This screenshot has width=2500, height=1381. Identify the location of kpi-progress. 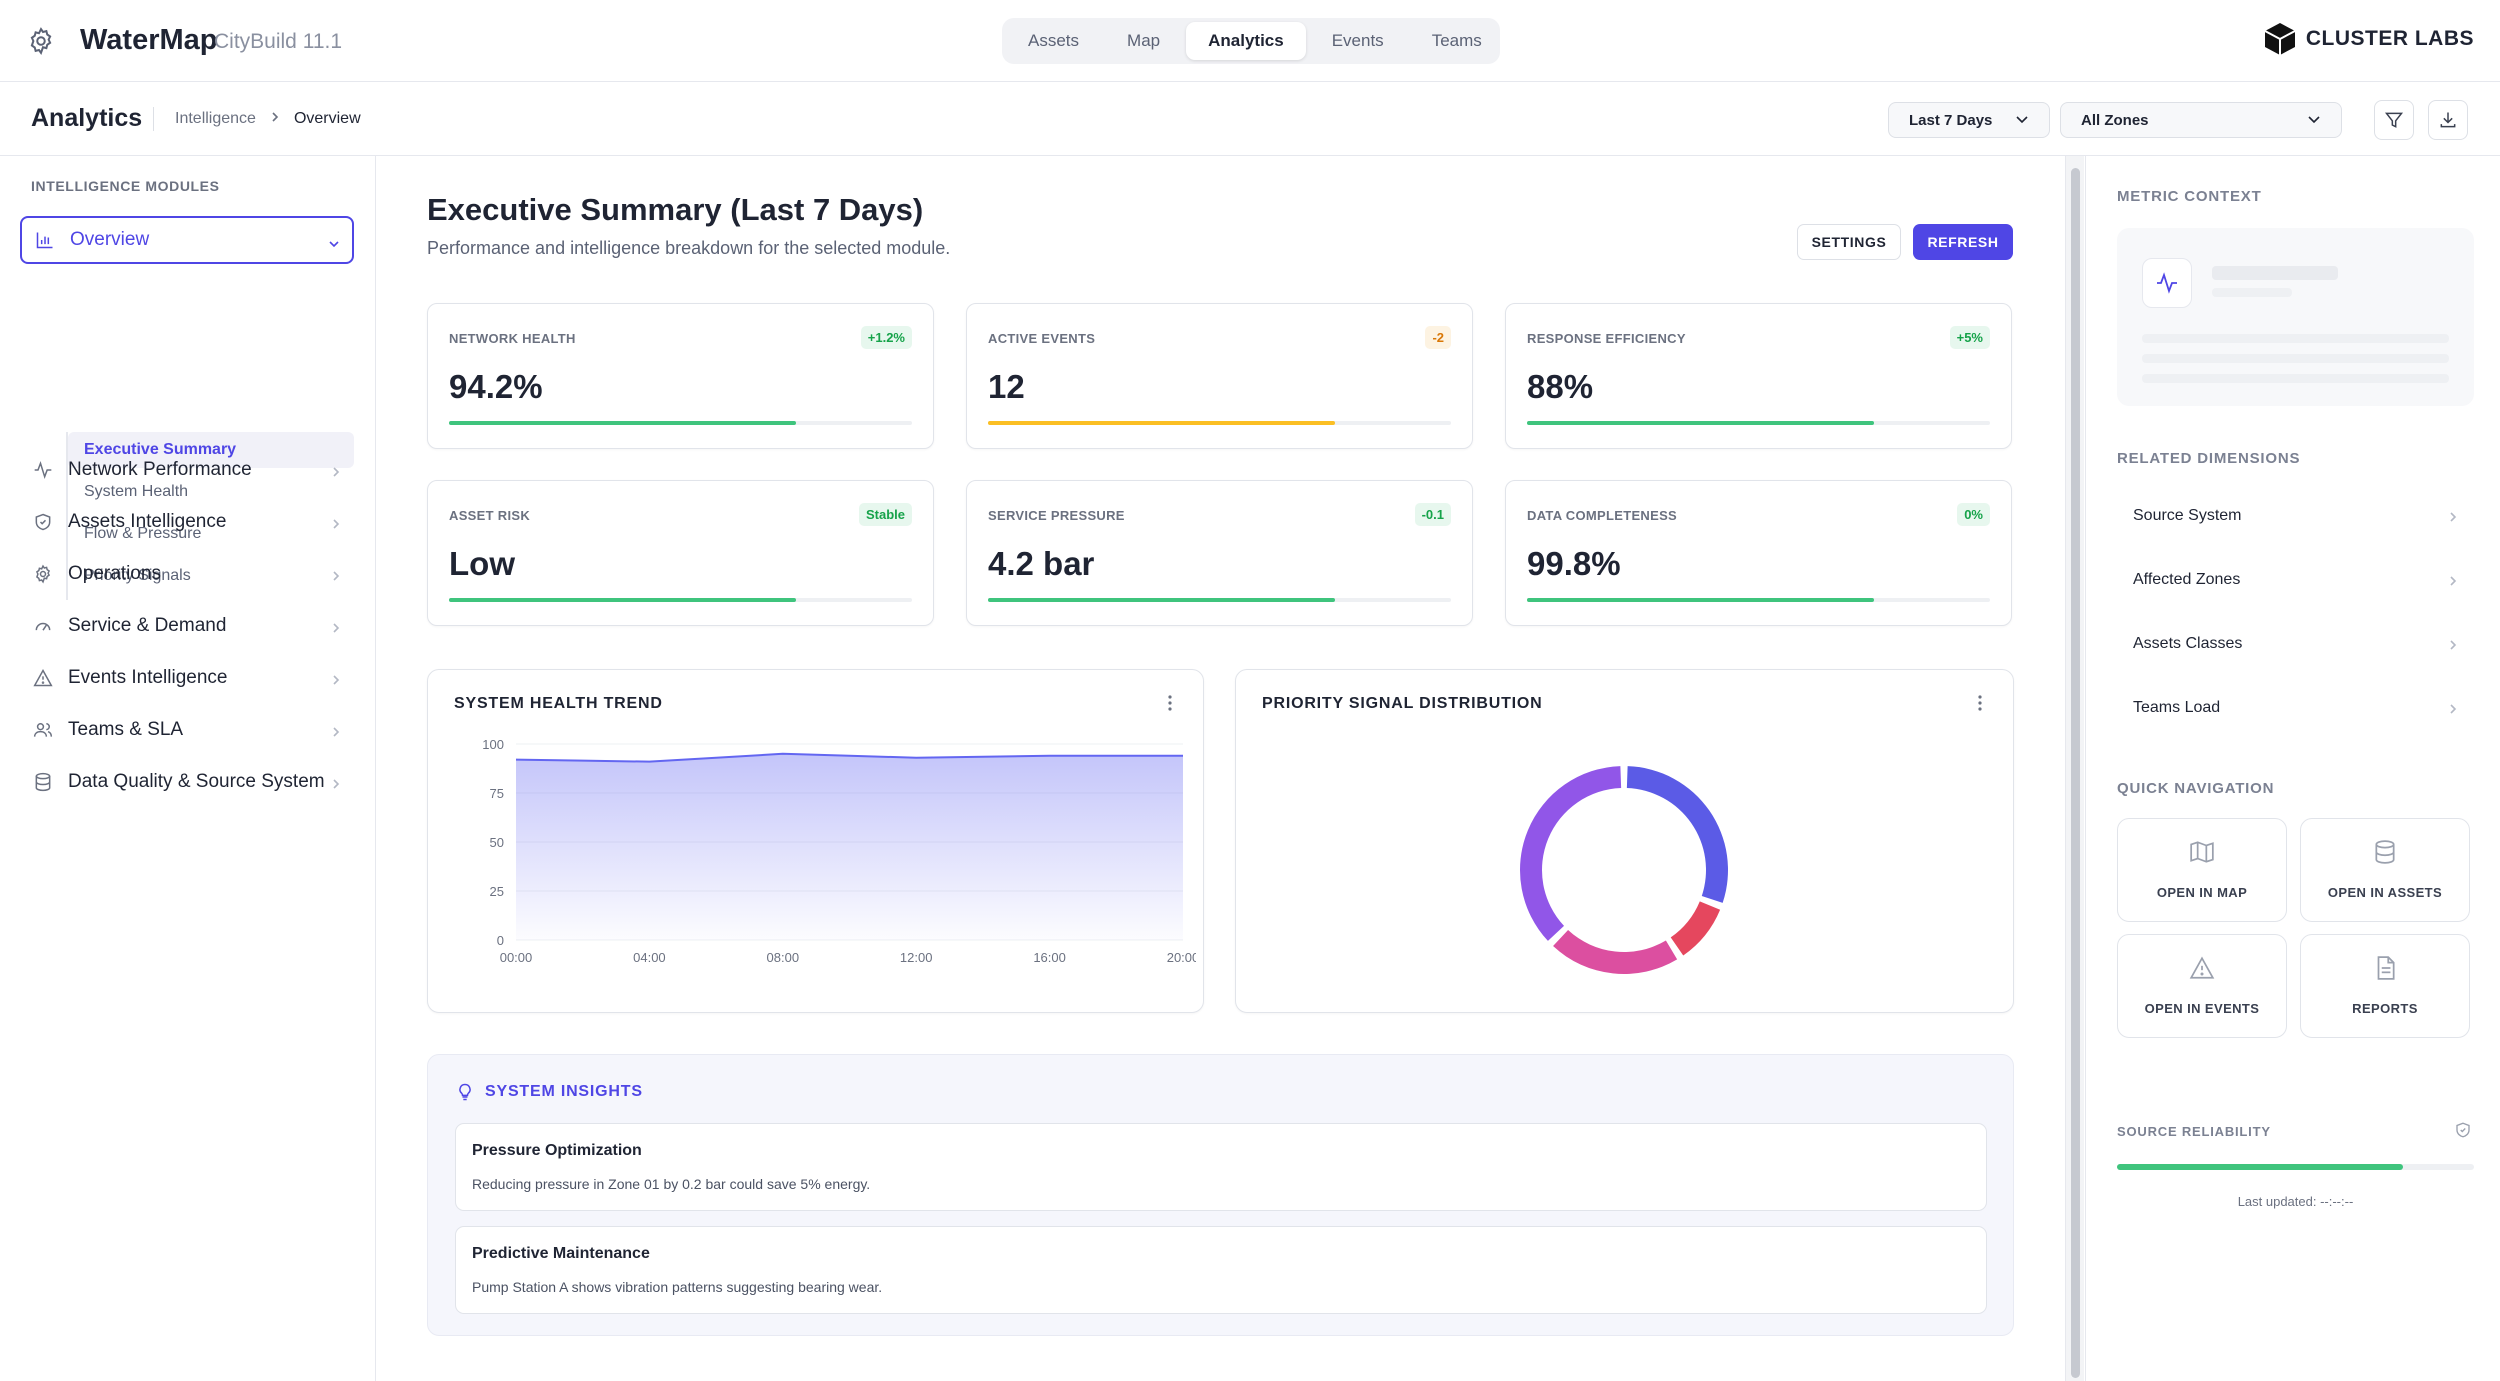
(1219, 600).